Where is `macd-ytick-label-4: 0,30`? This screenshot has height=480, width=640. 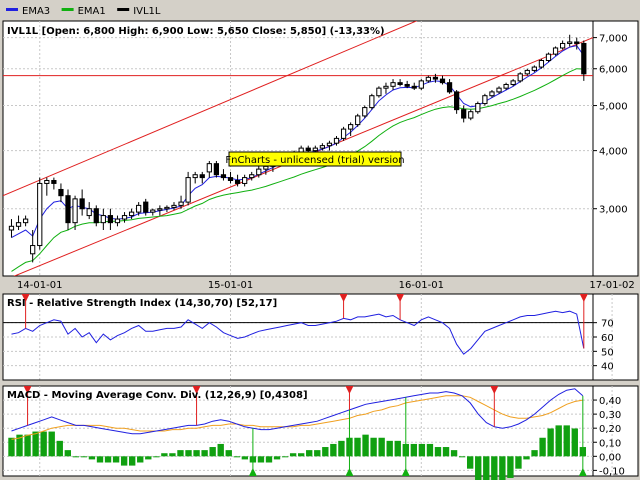 macd-ytick-label-4: 0,30 is located at coordinates (610, 415).